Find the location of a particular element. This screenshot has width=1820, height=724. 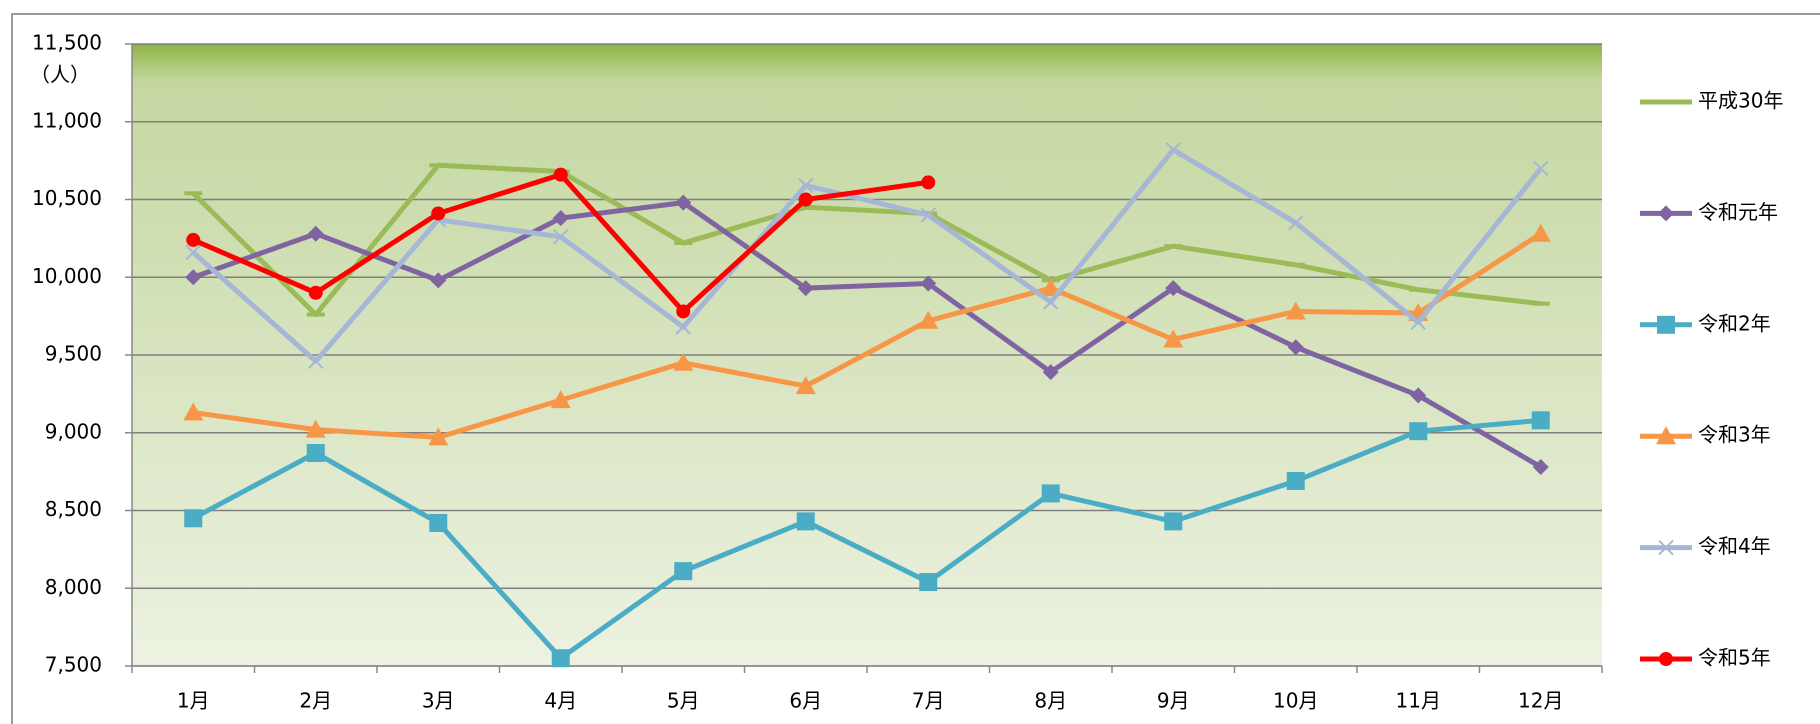

x-tick-label: 1月 is located at coordinates (193, 701).